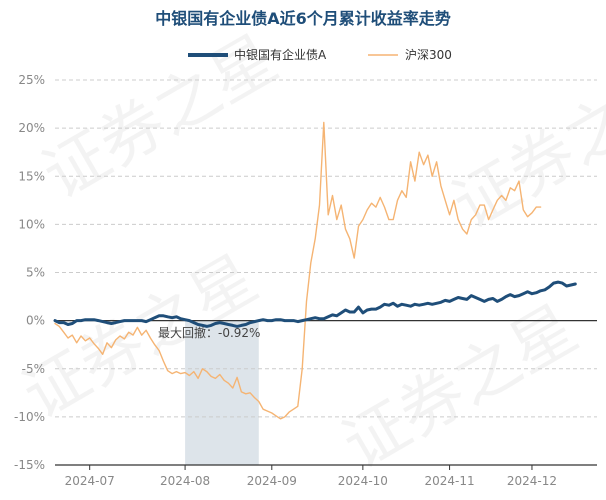 The image size is (606, 500). What do you see at coordinates (35, 321) in the screenshot?
I see `y-tick-label: 0%` at bounding box center [35, 321].